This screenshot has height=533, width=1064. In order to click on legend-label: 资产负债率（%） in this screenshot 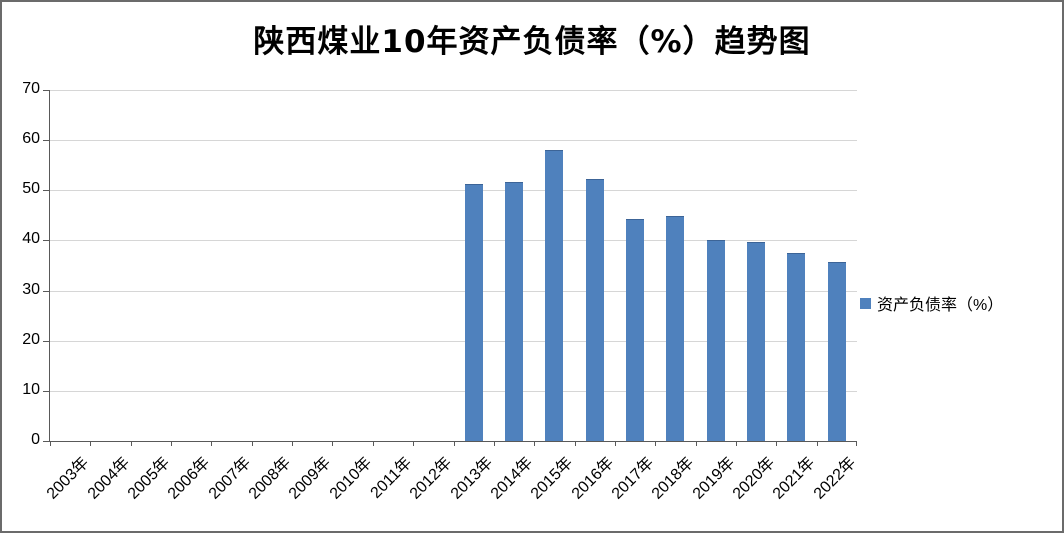, I will do `click(940, 305)`.